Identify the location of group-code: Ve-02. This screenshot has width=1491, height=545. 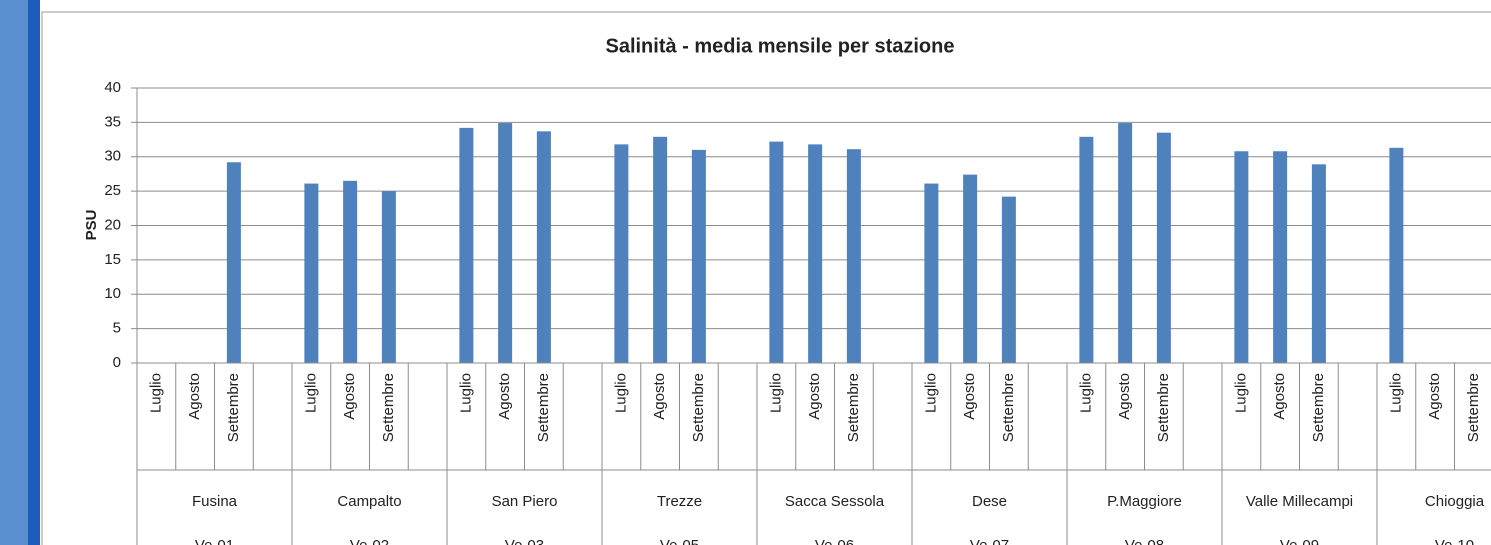
(369, 541).